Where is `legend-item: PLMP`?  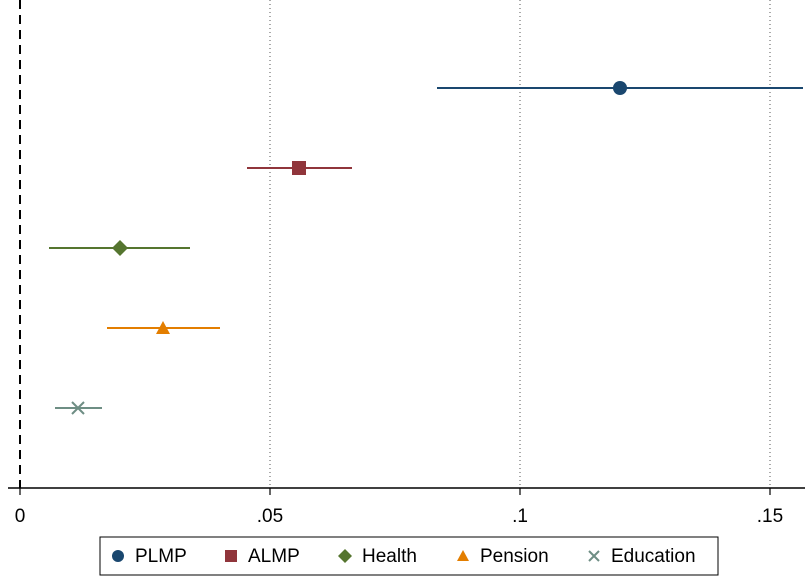
legend-item: PLMP is located at coordinates (149, 556).